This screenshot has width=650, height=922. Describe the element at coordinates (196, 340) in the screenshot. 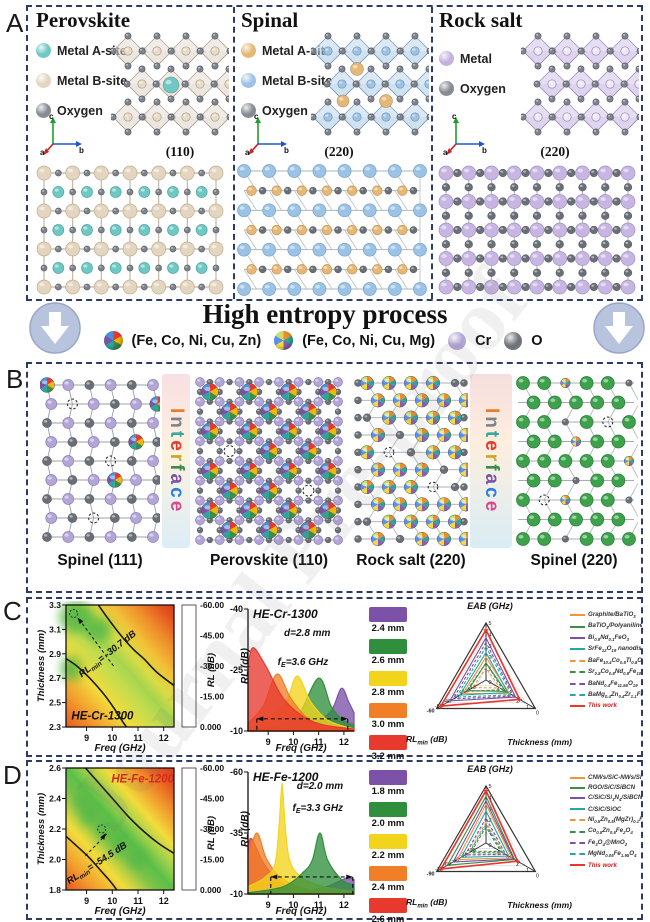

I see `banner-legend-label: (Fe, Co, Ni, Cu, Zn)` at that location.